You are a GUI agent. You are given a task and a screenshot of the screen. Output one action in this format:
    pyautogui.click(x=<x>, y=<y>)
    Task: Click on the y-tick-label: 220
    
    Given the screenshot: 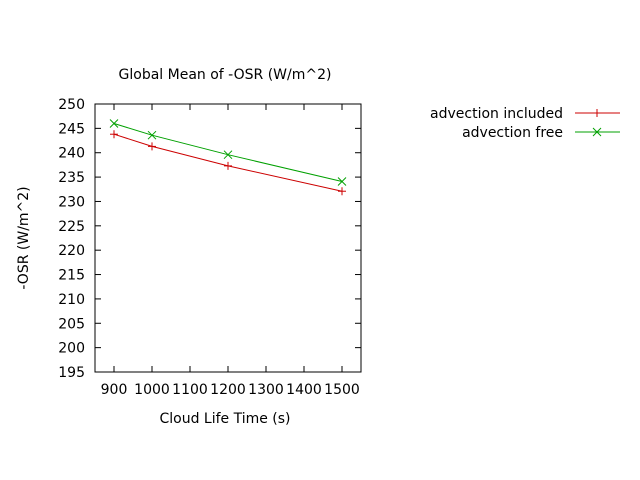 What is the action you would take?
    pyautogui.click(x=71, y=251)
    